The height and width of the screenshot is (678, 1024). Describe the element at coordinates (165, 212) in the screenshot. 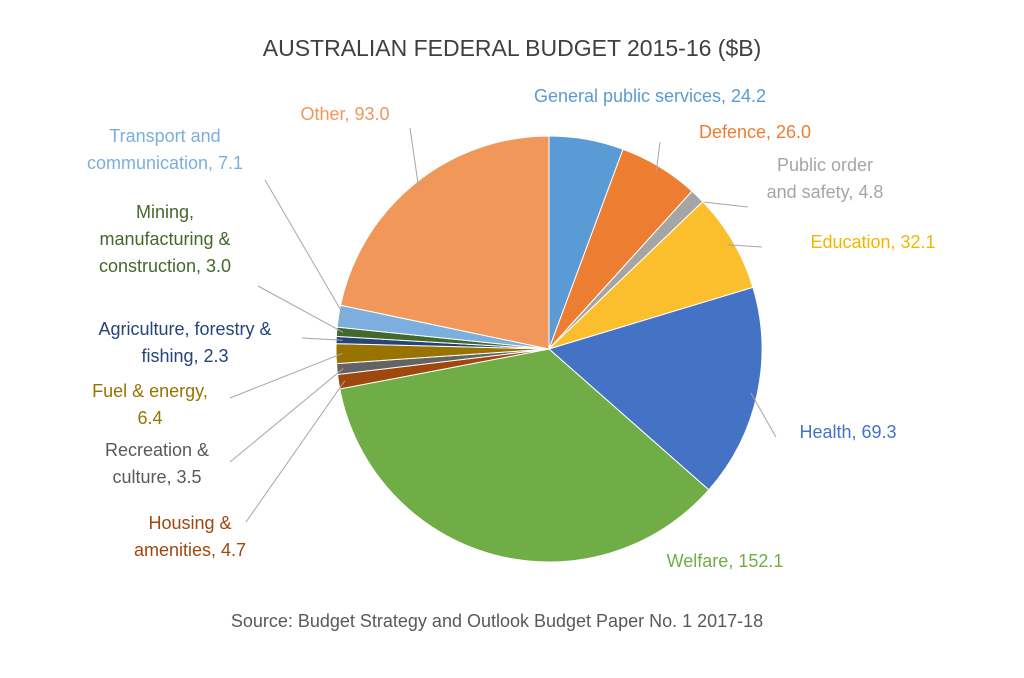

I see `slice-label: Mining,` at that location.